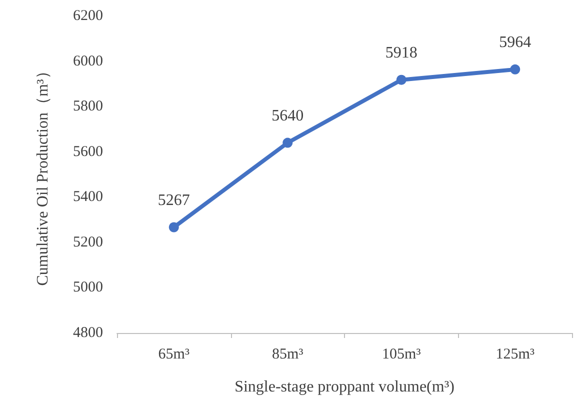 The height and width of the screenshot is (407, 576). I want to click on y-tick-label: 4800, so click(88, 333).